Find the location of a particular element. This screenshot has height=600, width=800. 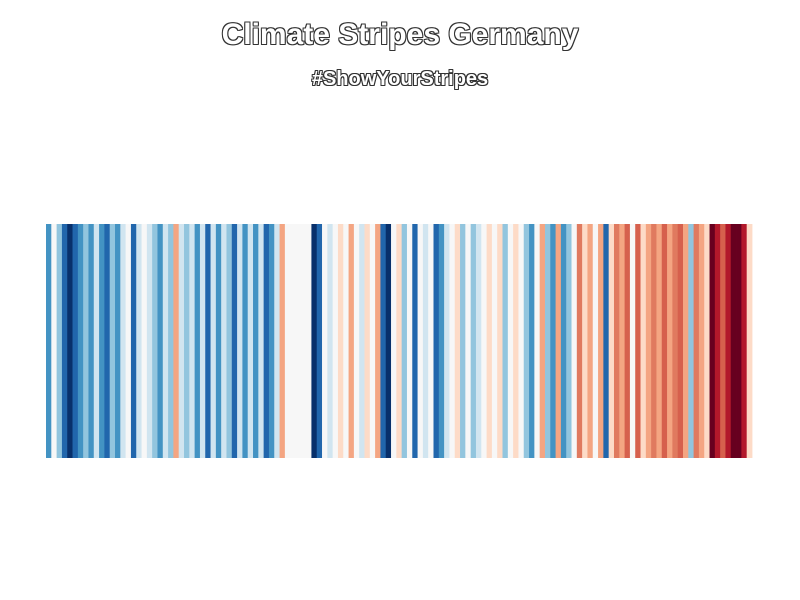

chart-subtitle: #ShowYourStripes is located at coordinates (400, 79).